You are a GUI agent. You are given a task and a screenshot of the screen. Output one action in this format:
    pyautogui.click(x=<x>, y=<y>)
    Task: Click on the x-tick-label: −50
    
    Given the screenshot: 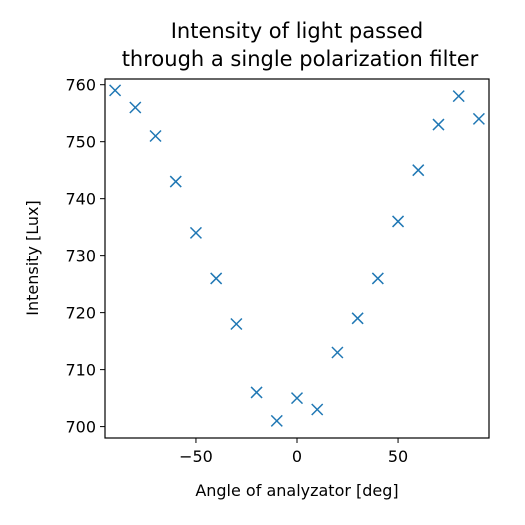 What is the action you would take?
    pyautogui.click(x=196, y=456)
    